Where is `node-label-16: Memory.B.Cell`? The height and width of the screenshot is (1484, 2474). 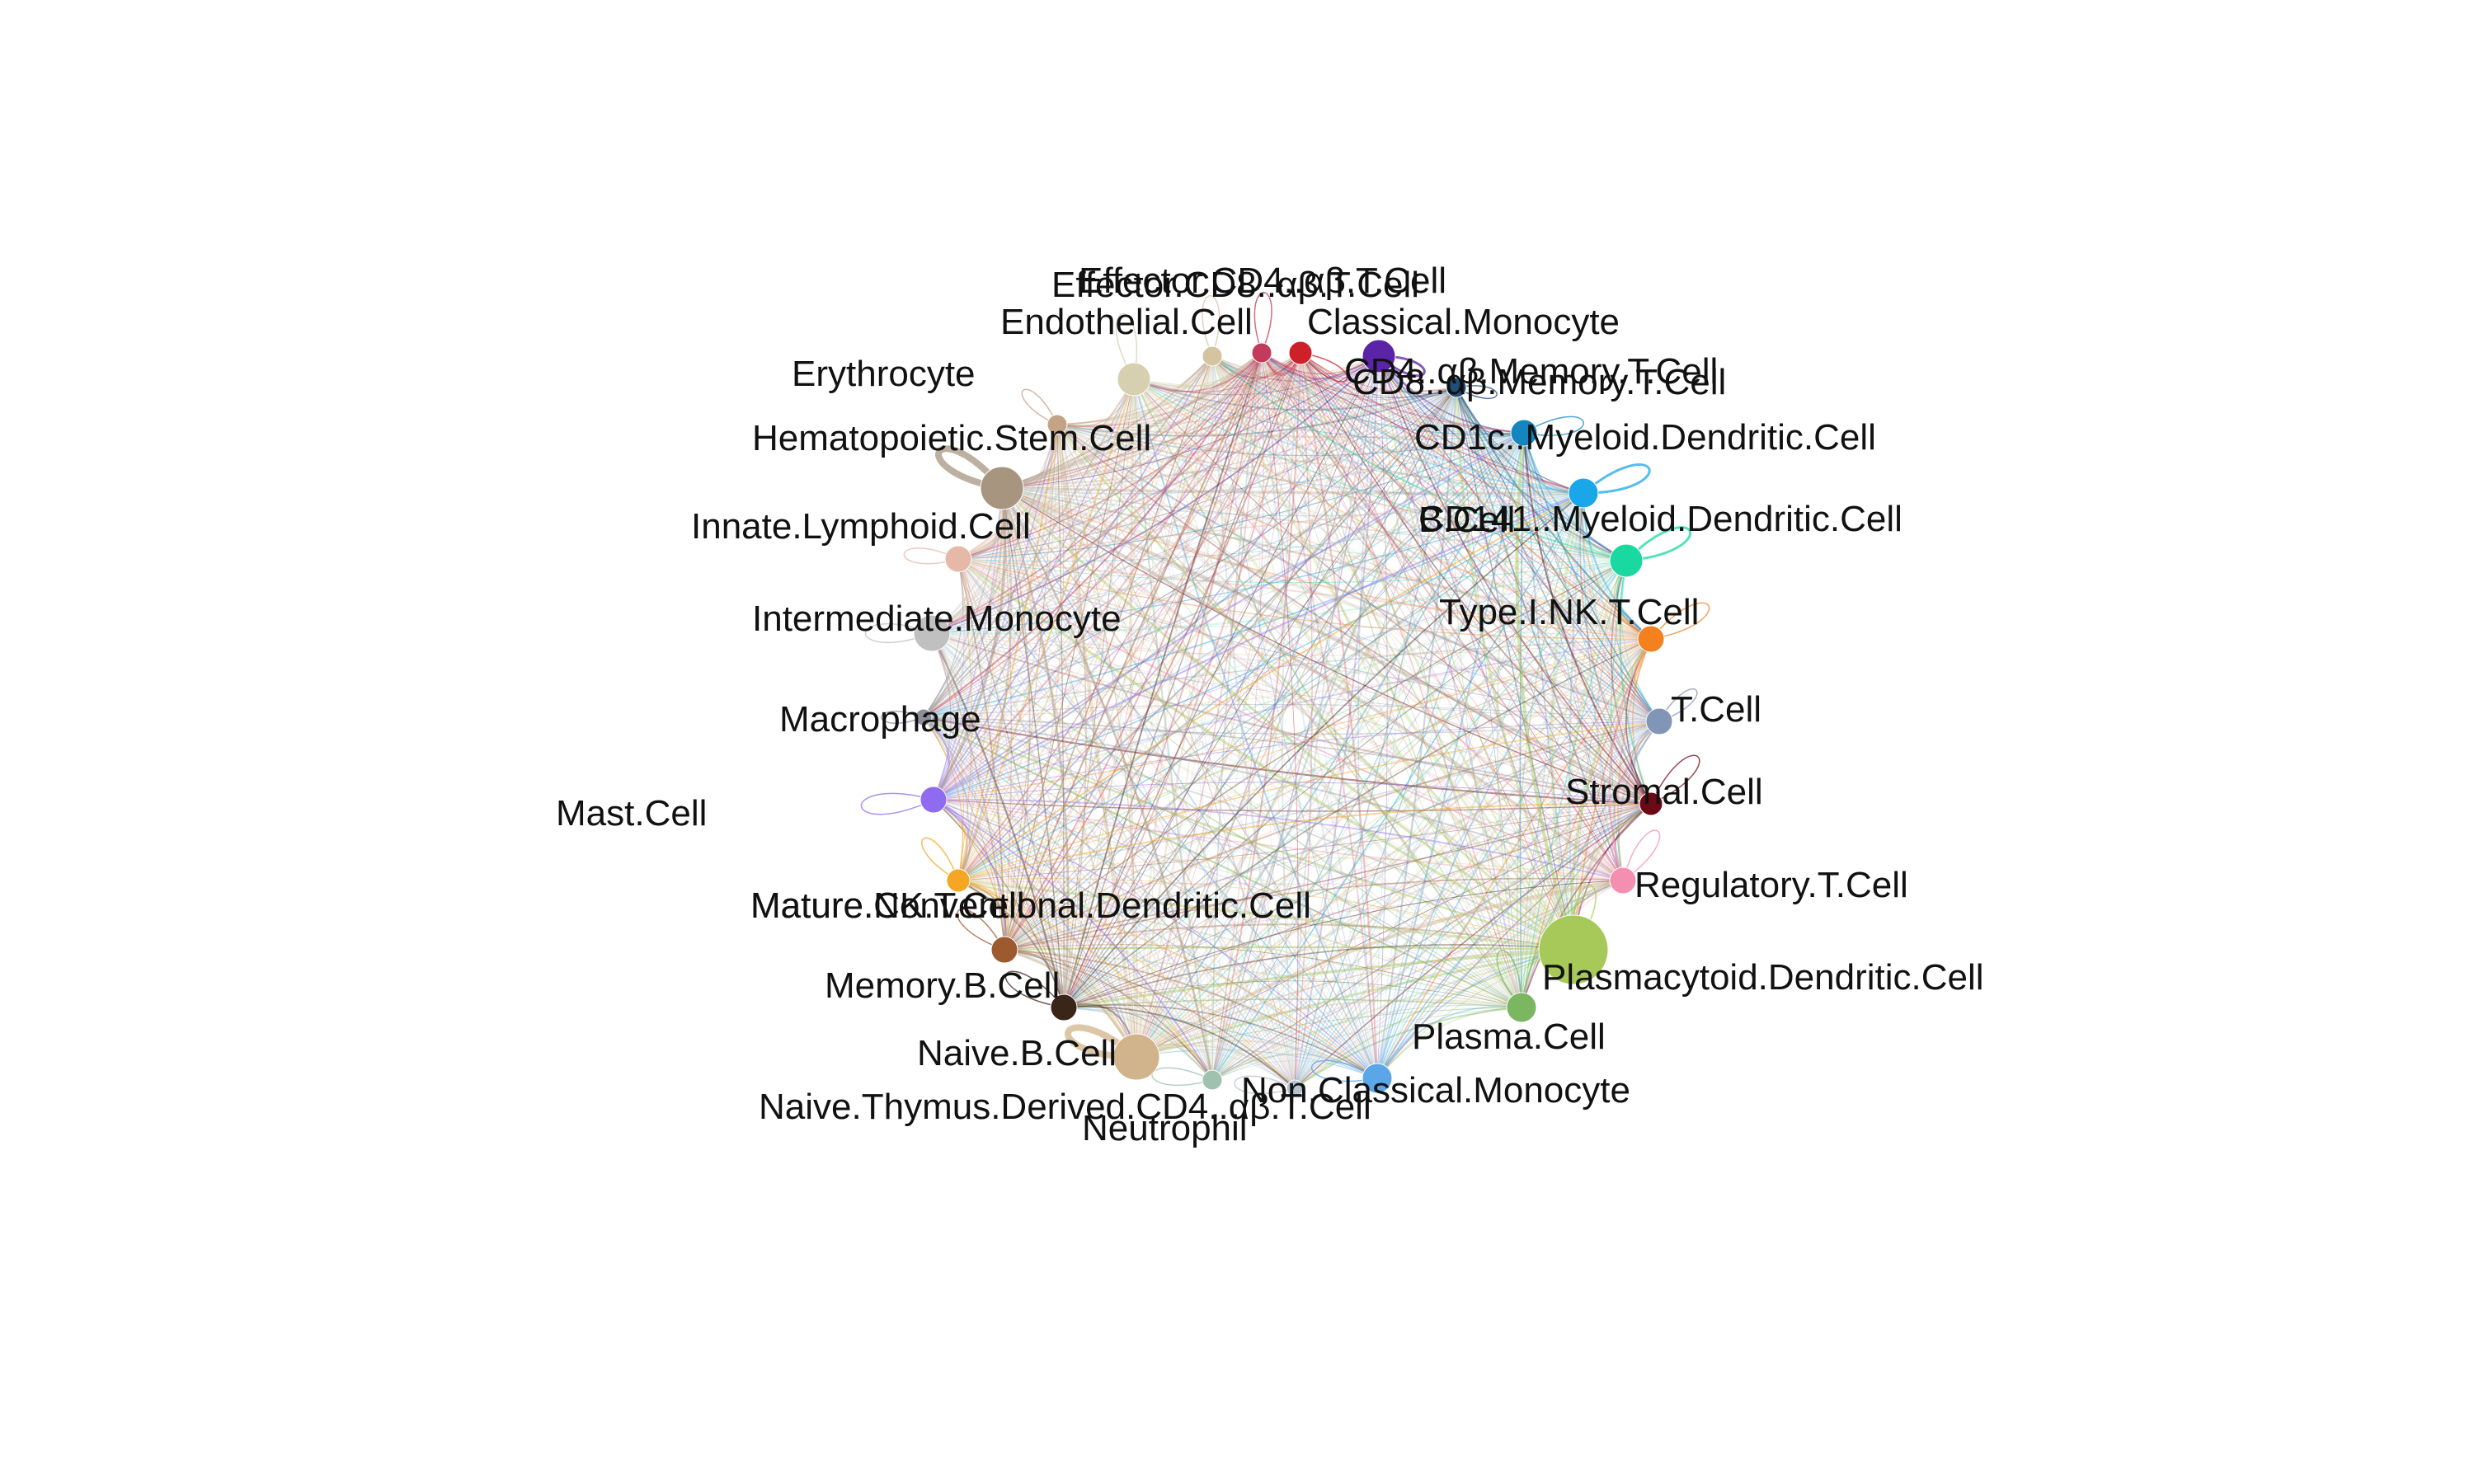
node-label-16: Memory.B.Cell is located at coordinates (942, 986).